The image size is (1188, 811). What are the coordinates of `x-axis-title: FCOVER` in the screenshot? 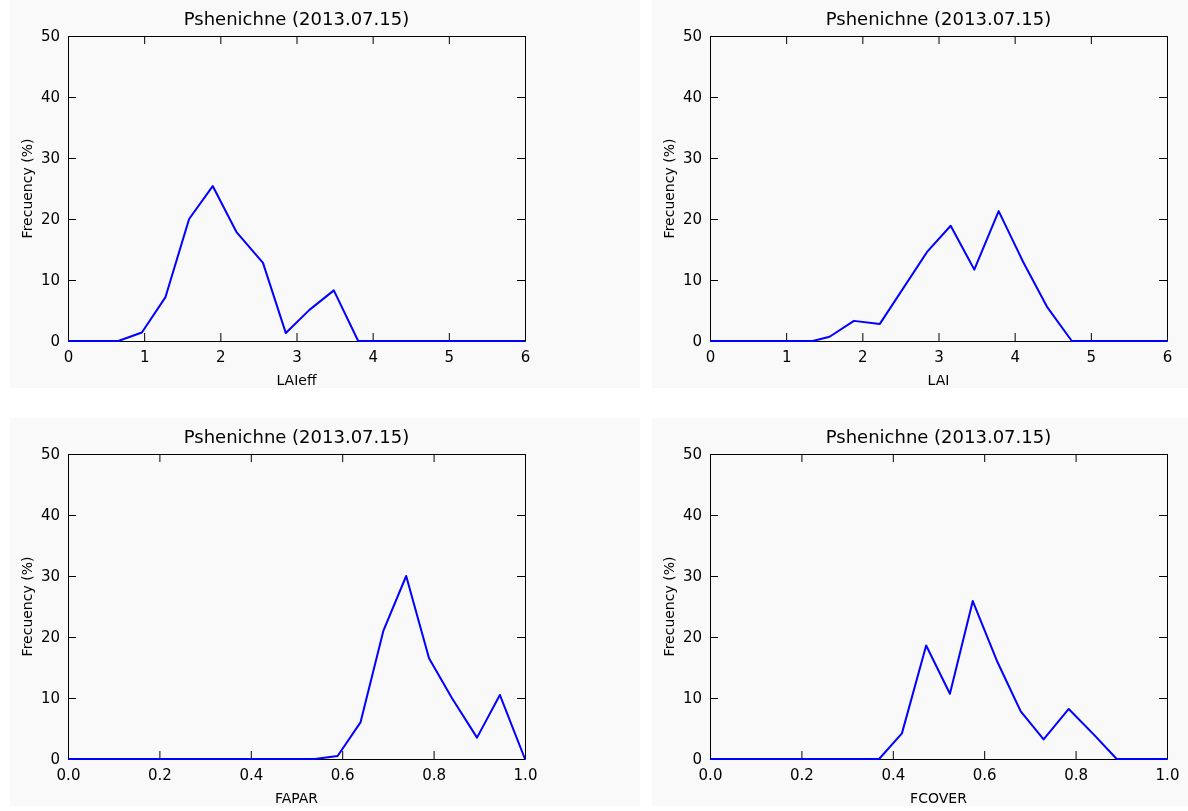 It's located at (939, 798).